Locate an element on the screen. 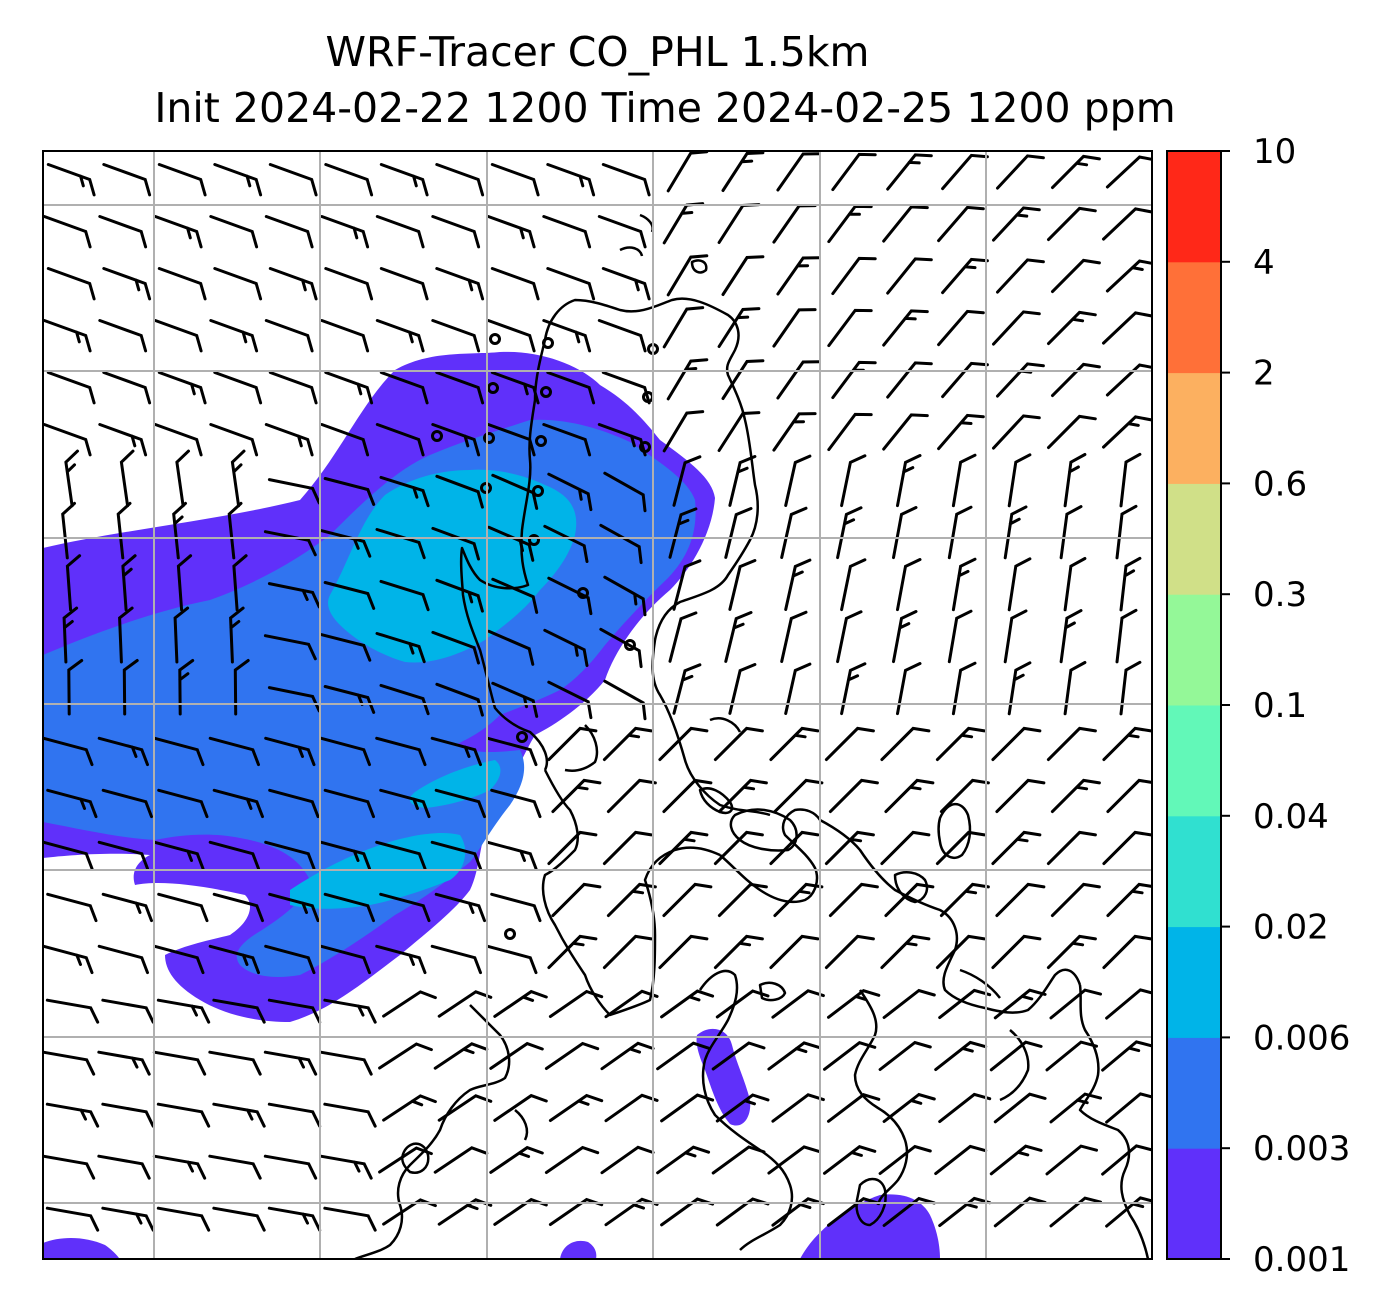  colorbar-tick-label: 0.3 is located at coordinates (1280, 595).